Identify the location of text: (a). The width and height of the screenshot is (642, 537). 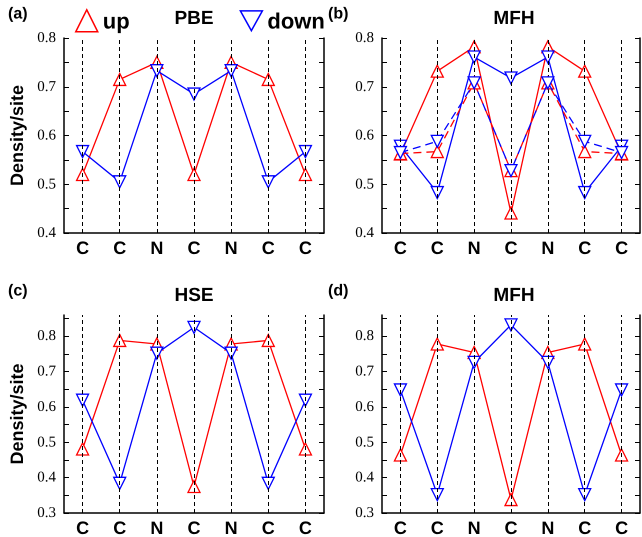
(18, 14).